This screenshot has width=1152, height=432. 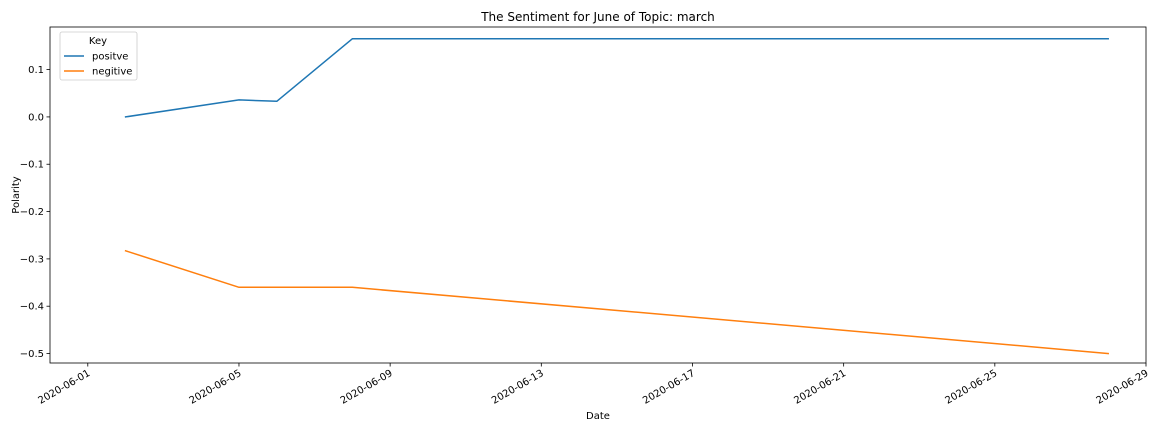 I want to click on y-tick-label: −0.4, so click(x=32, y=307).